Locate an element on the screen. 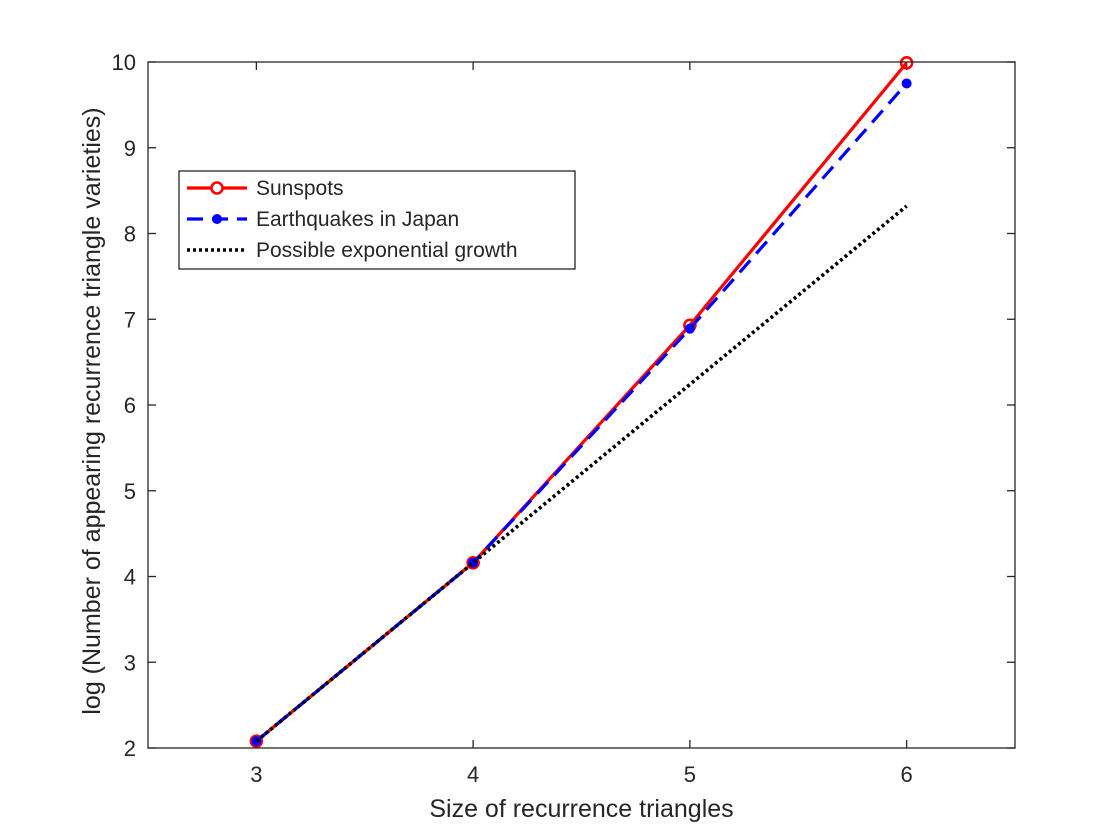 This screenshot has height=840, width=1120. y-tick-label: 2 is located at coordinates (130, 748).